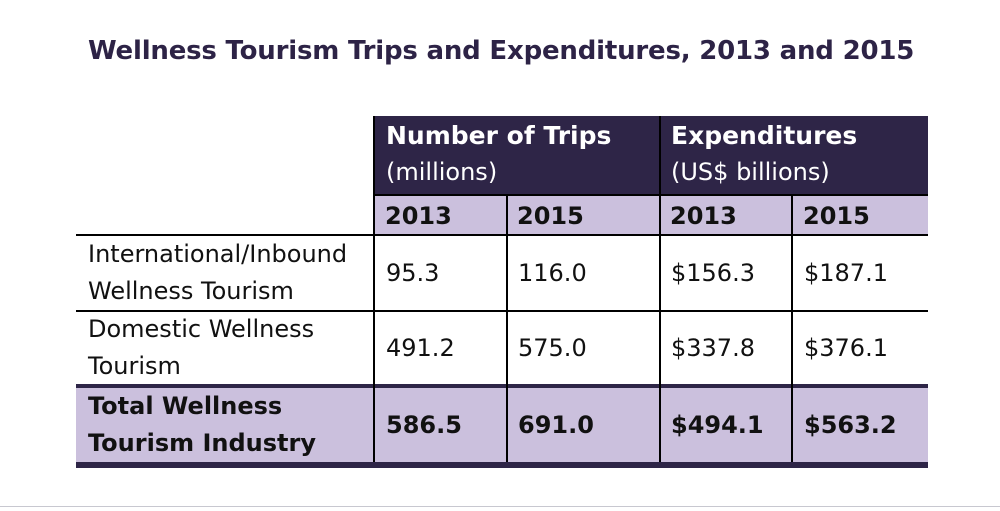 The image size is (1000, 511). I want to click on rule-total-top, so click(502, 386).